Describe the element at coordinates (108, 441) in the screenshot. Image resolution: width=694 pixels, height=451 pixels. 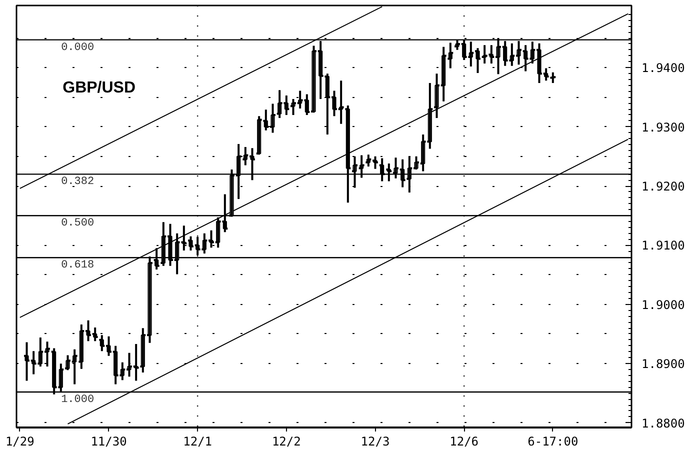
I see `x-tick-label: 11/30` at that location.